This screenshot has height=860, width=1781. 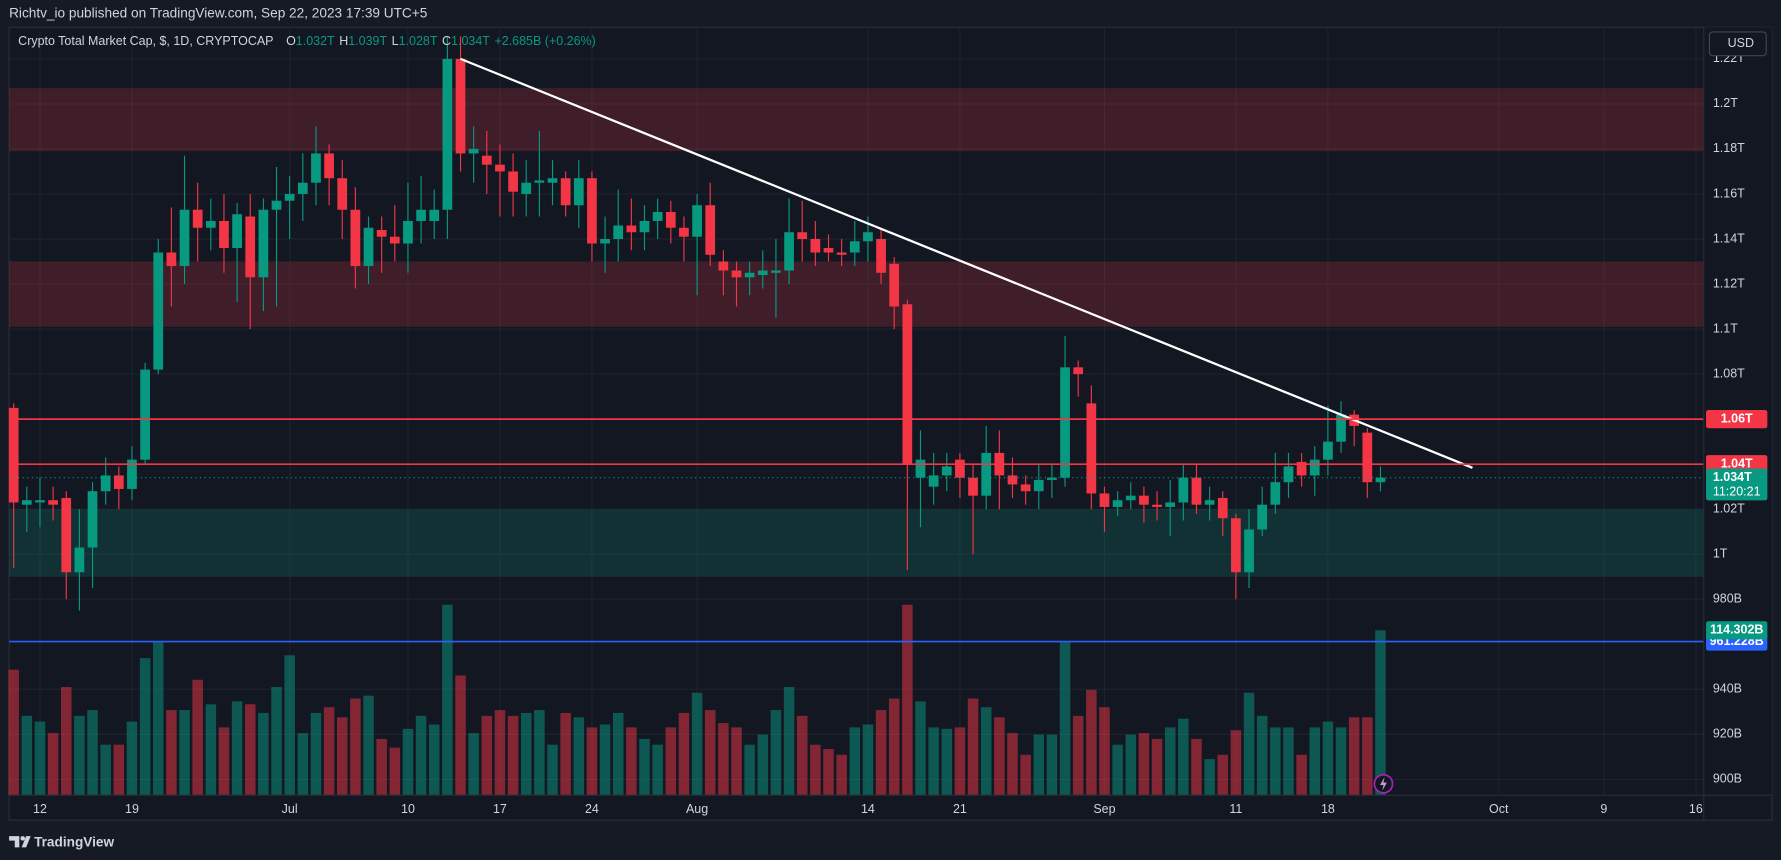 I want to click on x-tick-label: Jul, so click(x=290, y=809).